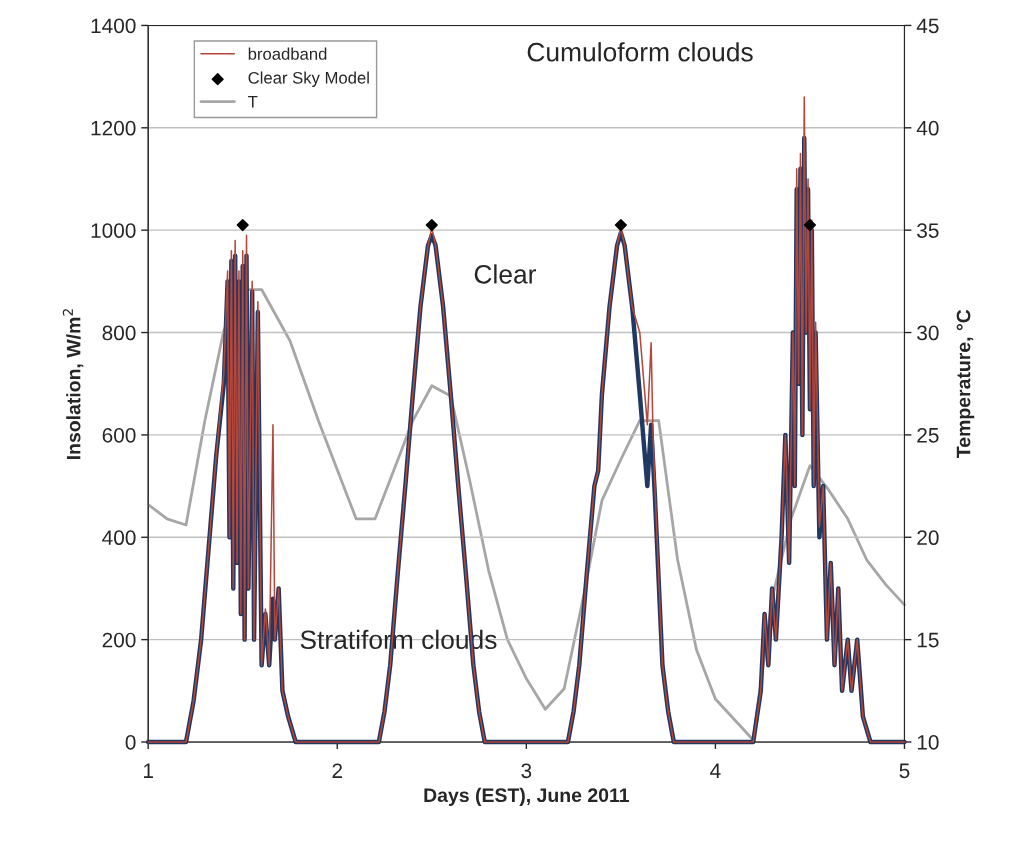 This screenshot has width=1022, height=848. Describe the element at coordinates (640, 52) in the screenshot. I see `annotation: Cumuloform clouds` at that location.